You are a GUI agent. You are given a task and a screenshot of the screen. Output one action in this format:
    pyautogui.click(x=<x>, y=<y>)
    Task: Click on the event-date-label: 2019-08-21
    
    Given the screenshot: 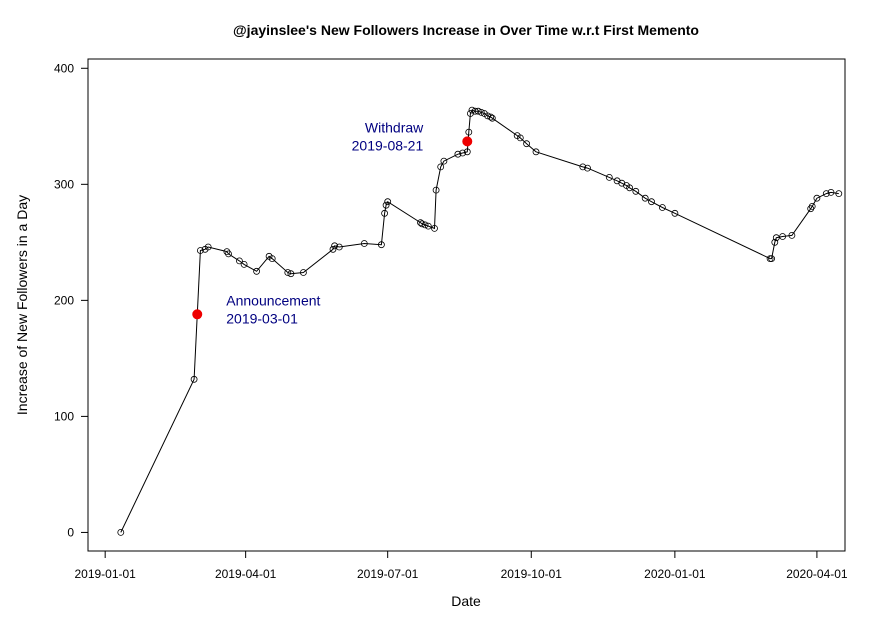 What is the action you would take?
    pyautogui.click(x=388, y=145)
    